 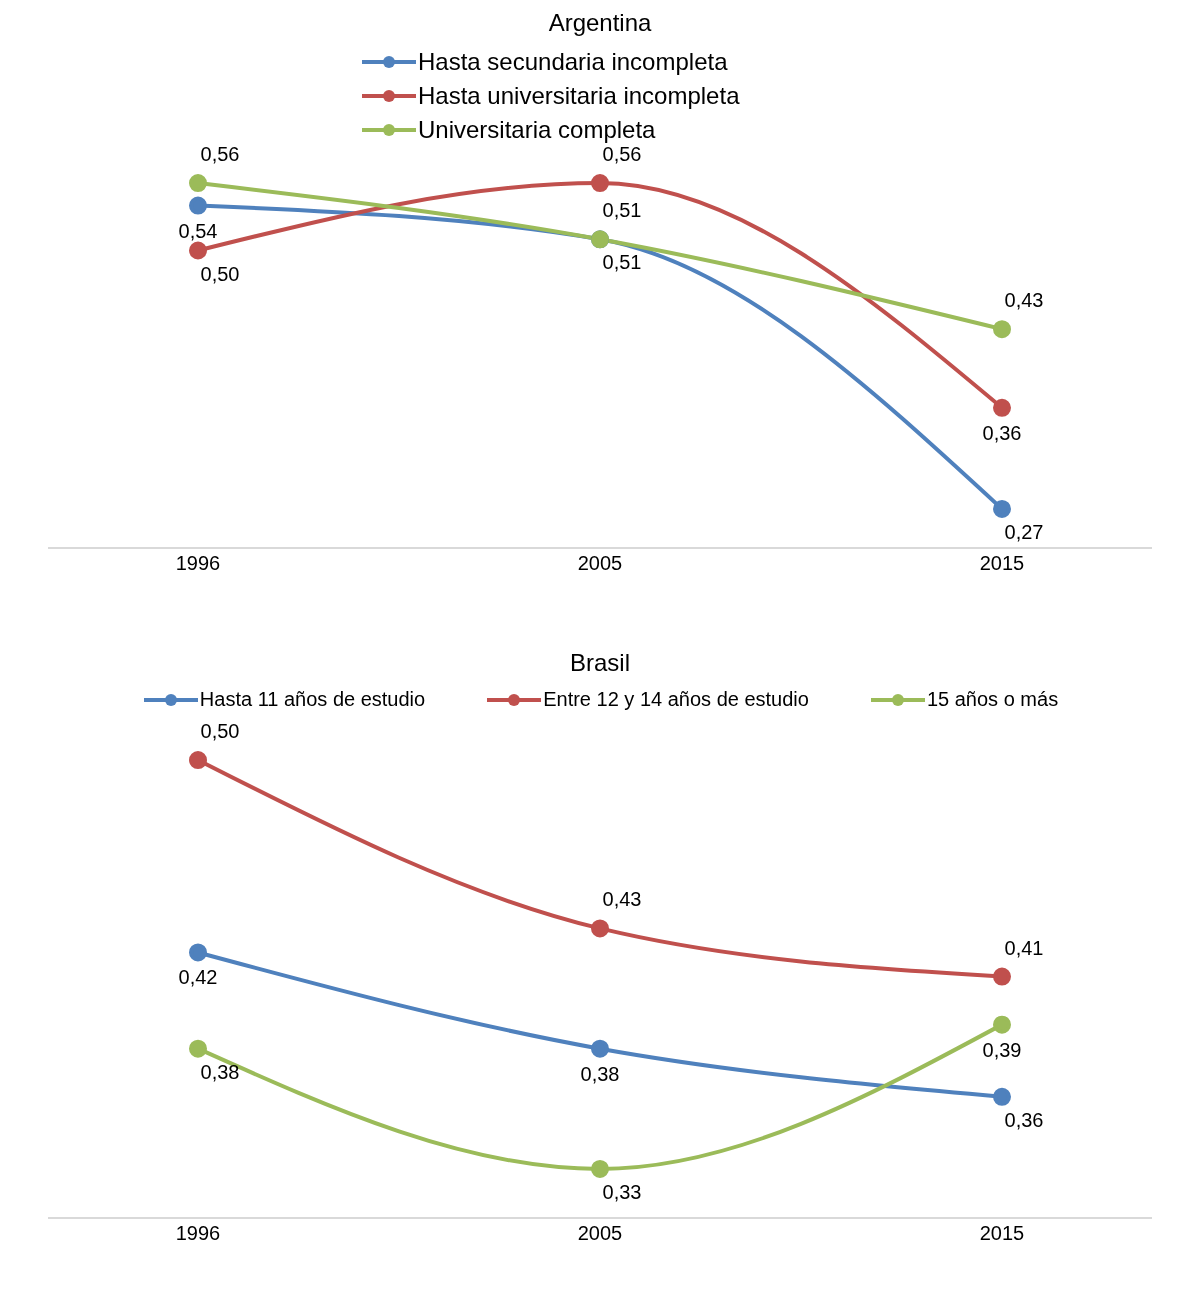 What do you see at coordinates (573, 62) in the screenshot?
I see `legend-label: Hasta secundaria incompleta` at bounding box center [573, 62].